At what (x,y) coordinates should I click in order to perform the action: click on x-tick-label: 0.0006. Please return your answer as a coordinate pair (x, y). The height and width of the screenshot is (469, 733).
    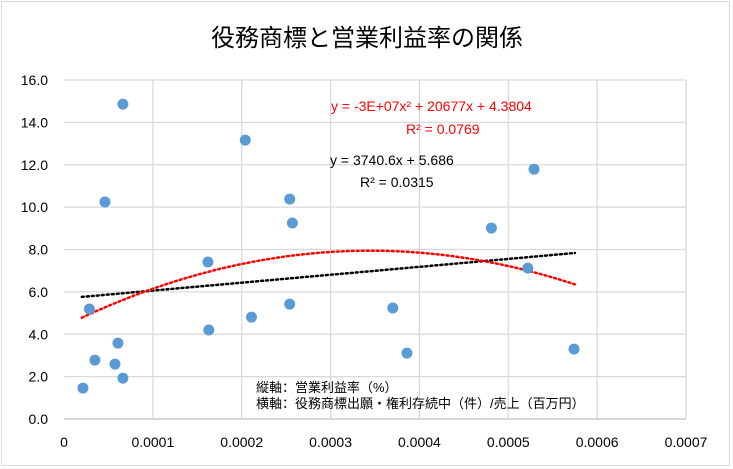
    Looking at the image, I should click on (597, 442).